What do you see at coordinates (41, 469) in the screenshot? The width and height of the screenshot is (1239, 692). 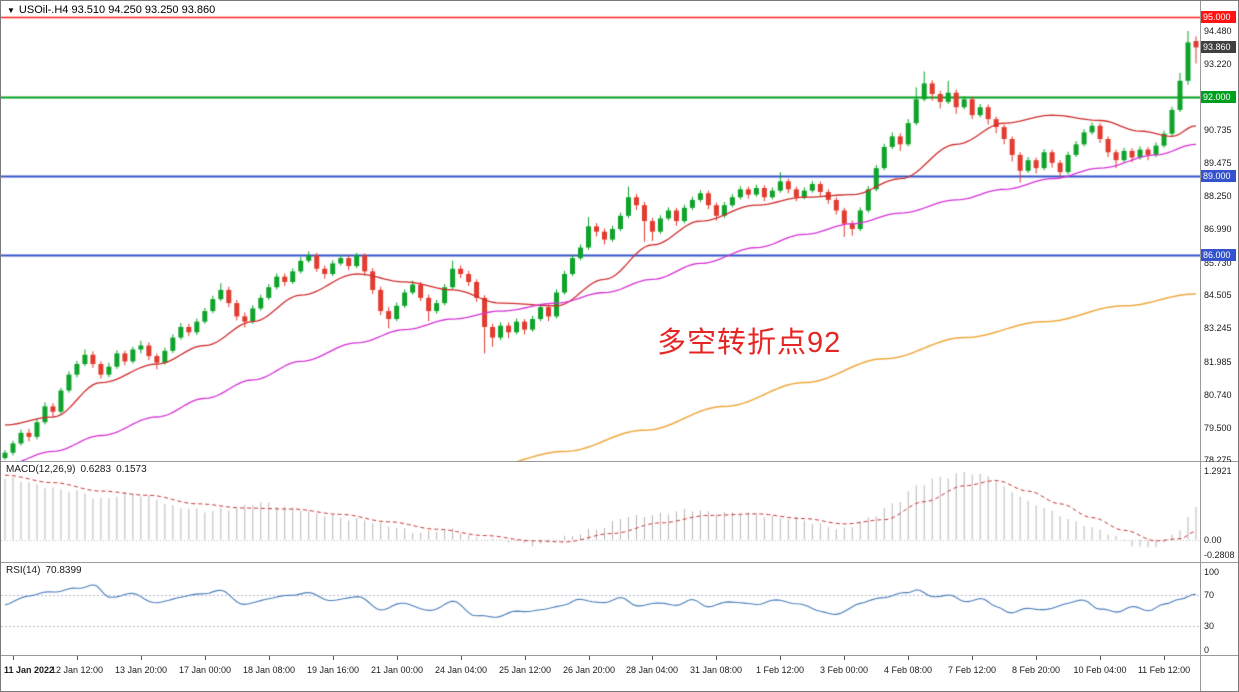 I see `macd-label: MACD(12,26,9)` at bounding box center [41, 469].